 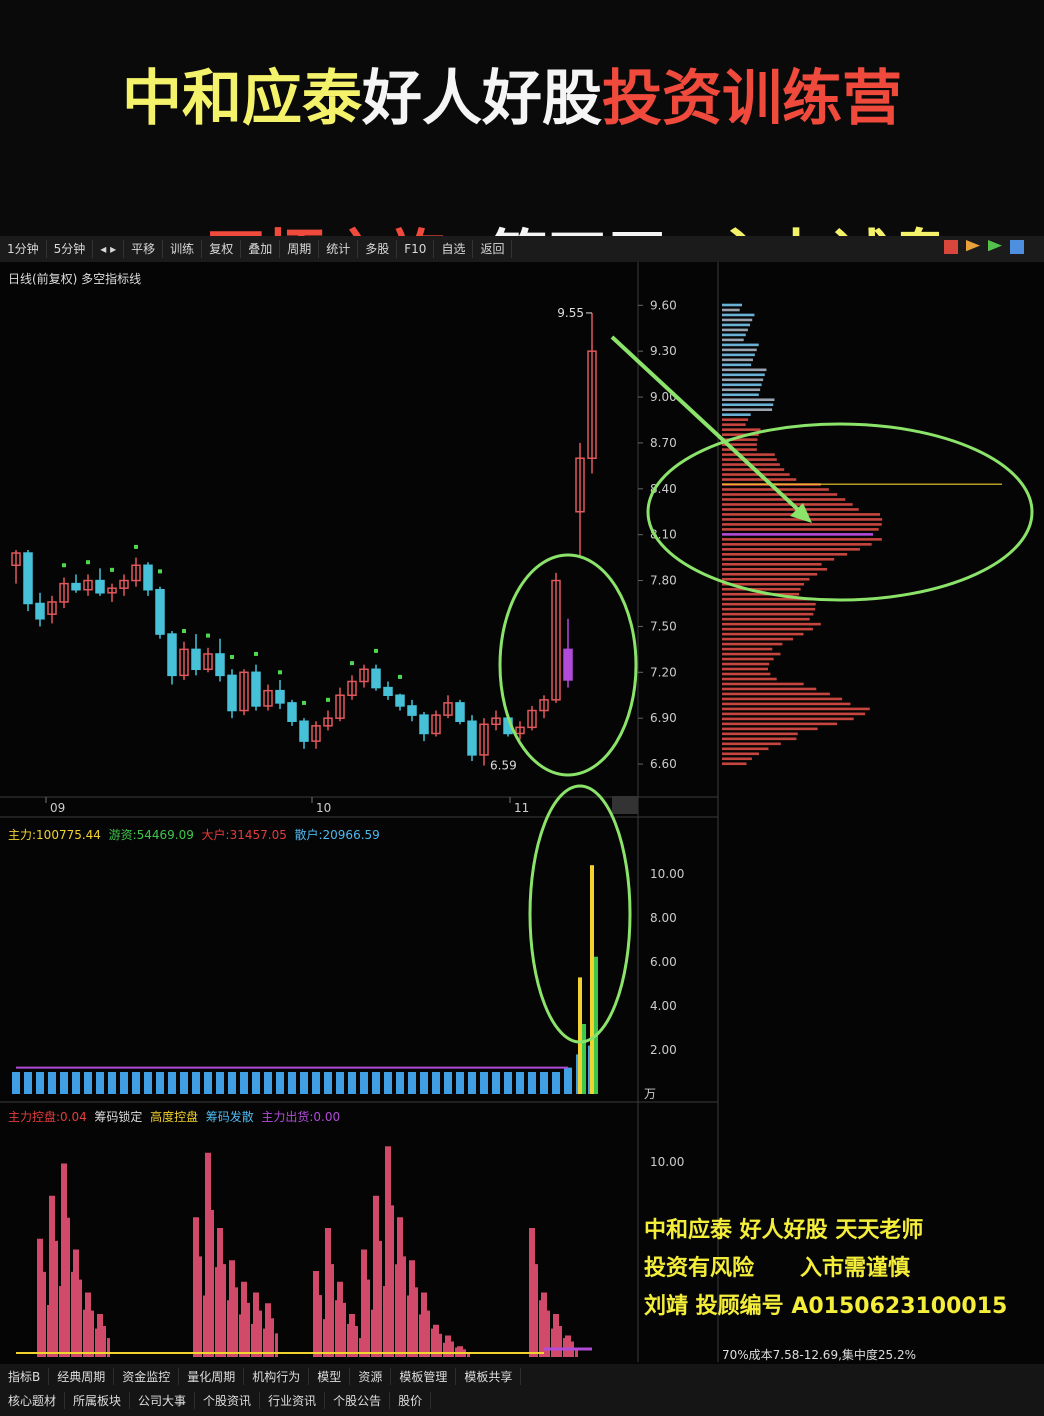 I want to click on bottom-tab: 指标B, so click(x=25, y=1376).